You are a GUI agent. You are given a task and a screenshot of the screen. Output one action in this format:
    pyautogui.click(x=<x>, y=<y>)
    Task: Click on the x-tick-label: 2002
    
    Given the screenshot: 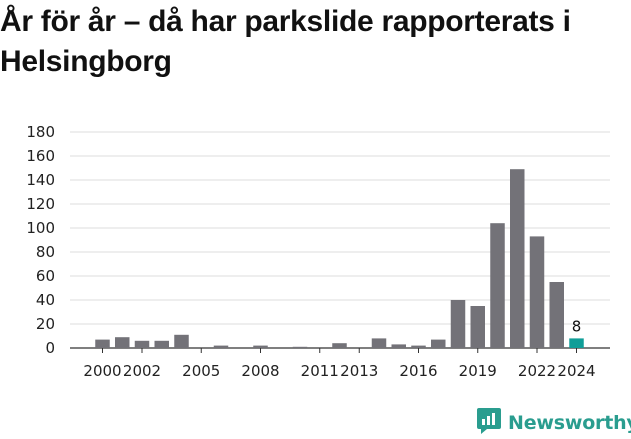 What is the action you would take?
    pyautogui.click(x=142, y=371)
    